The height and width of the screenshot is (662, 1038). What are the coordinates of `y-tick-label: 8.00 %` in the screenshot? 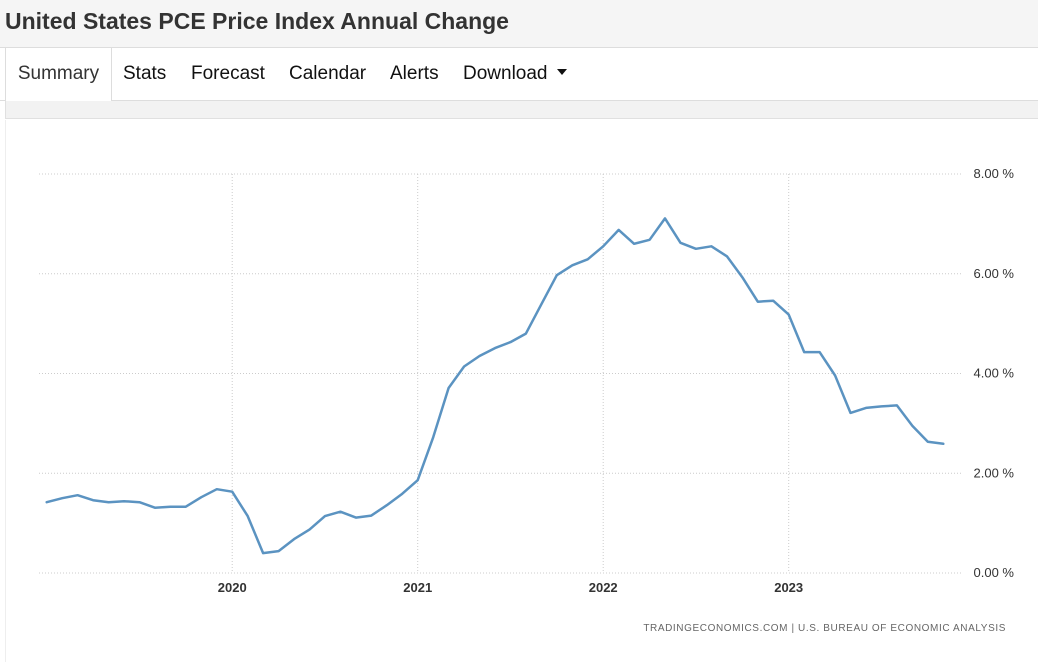 It's located at (994, 173).